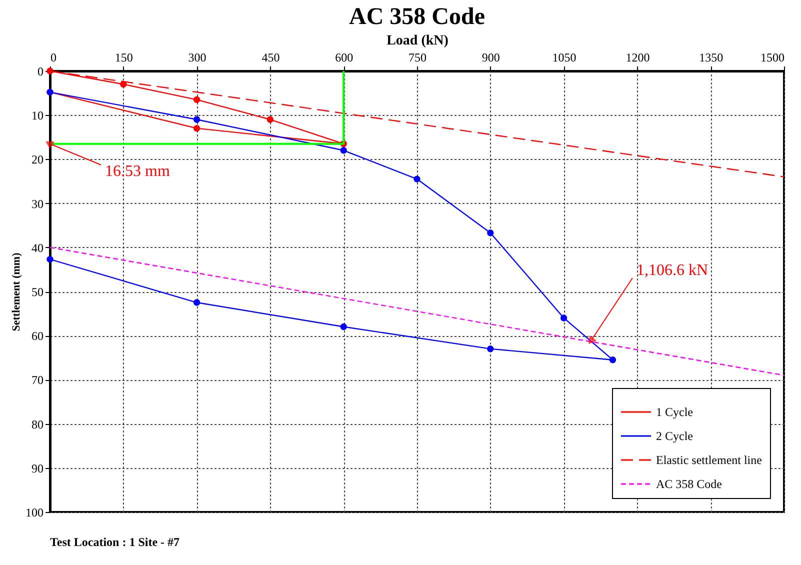 Image resolution: width=801 pixels, height=565 pixels. Describe the element at coordinates (674, 436) in the screenshot. I see `legend-label: 2 Cycle` at that location.